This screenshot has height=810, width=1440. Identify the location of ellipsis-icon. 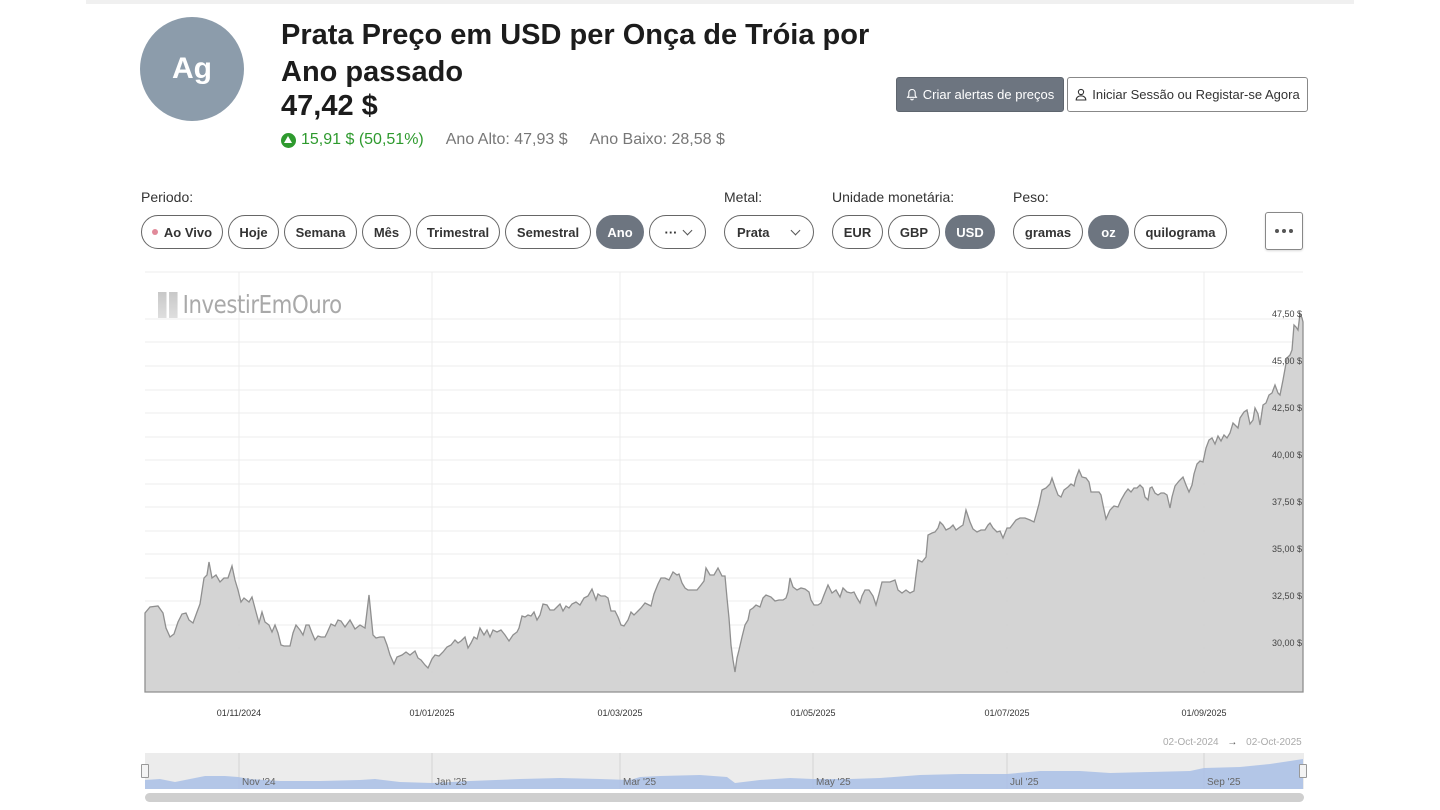
(1284, 231).